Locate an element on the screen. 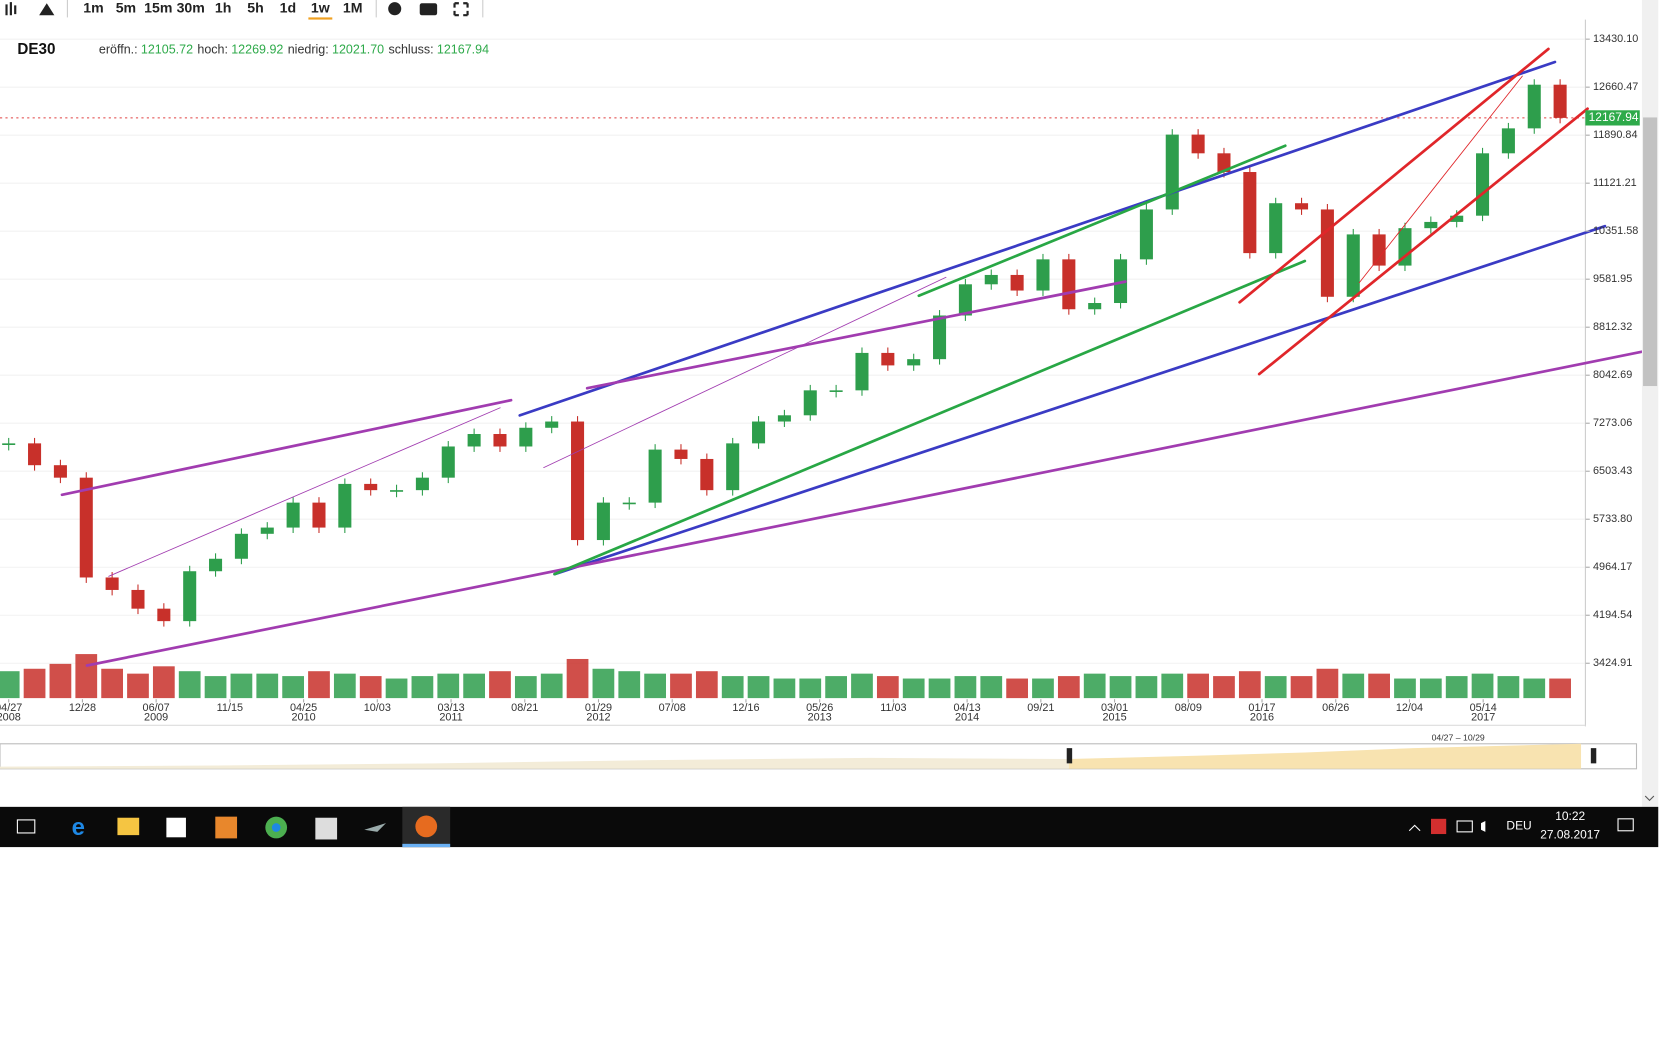 The height and width of the screenshot is (1050, 1680). tray-arrow is located at coordinates (1414, 828).